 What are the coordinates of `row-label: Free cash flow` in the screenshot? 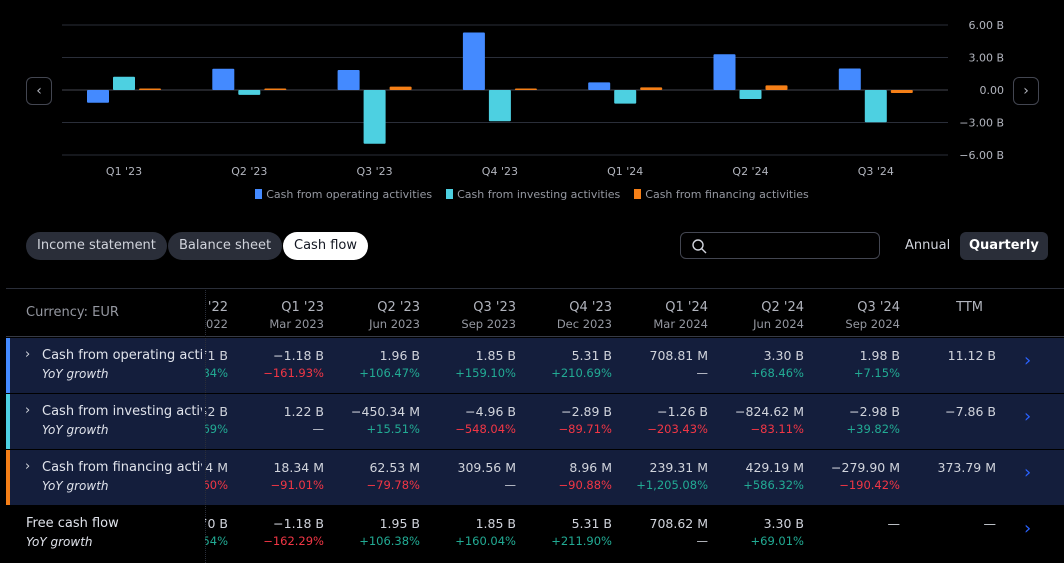 It's located at (72, 523).